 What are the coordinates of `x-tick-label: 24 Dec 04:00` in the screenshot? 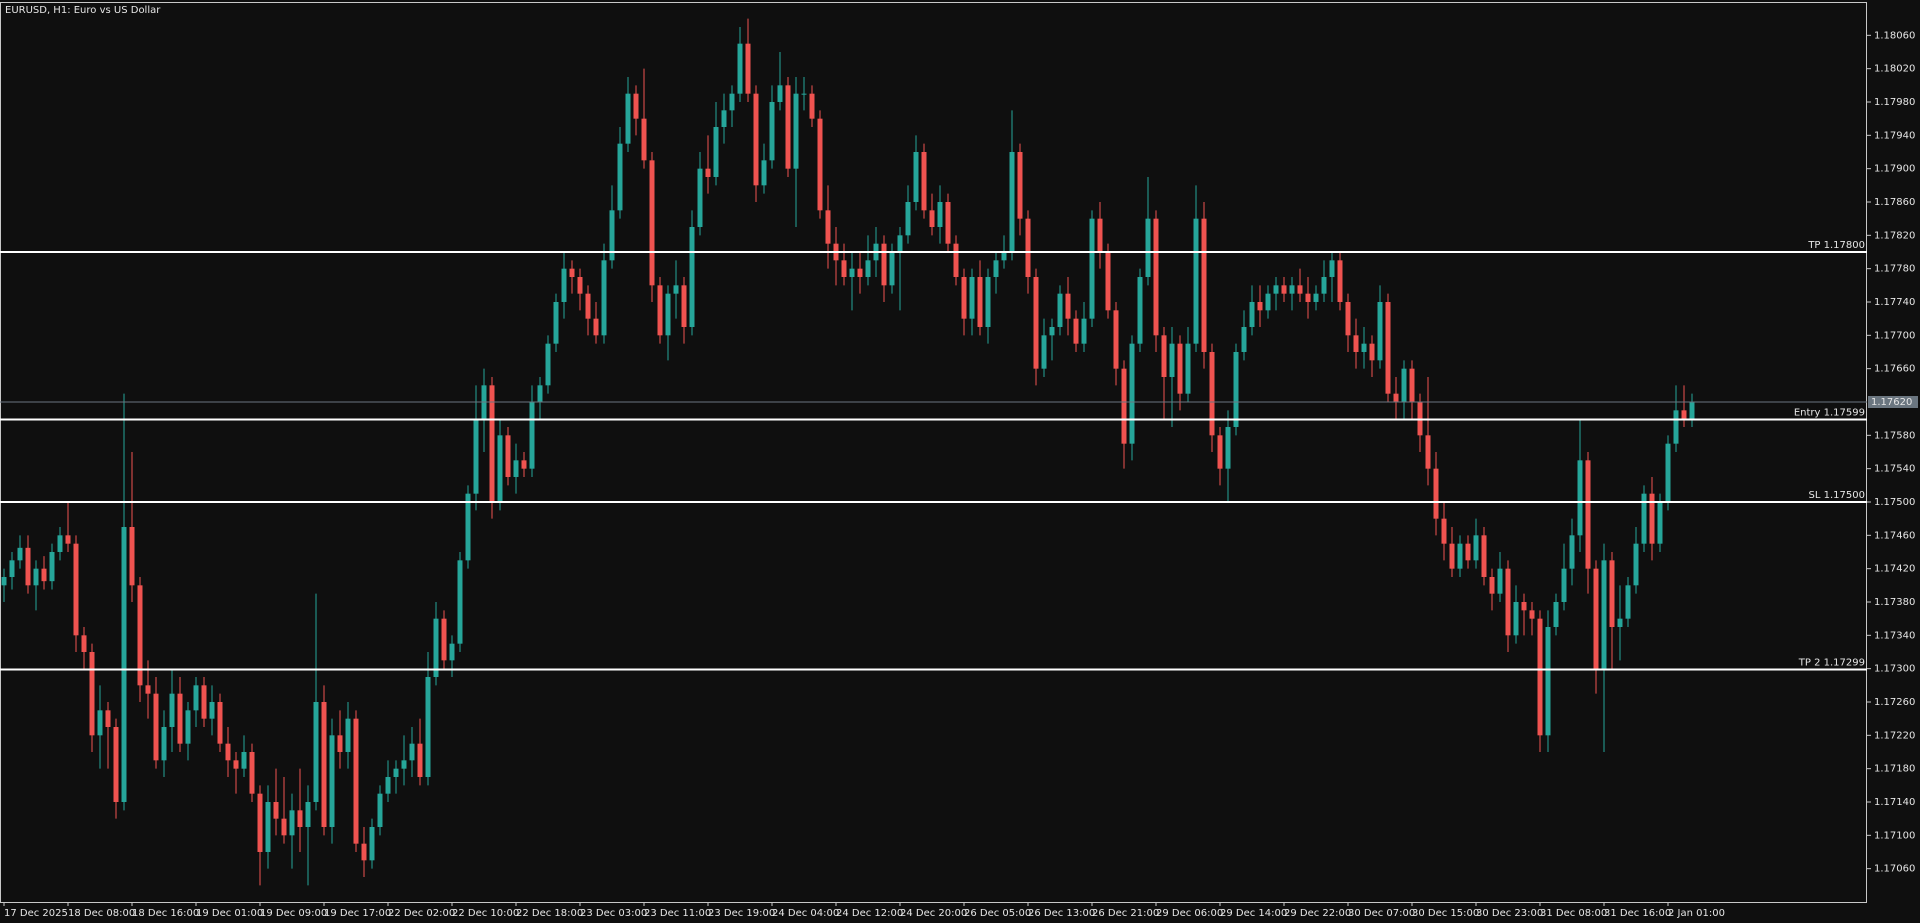 It's located at (805, 913).